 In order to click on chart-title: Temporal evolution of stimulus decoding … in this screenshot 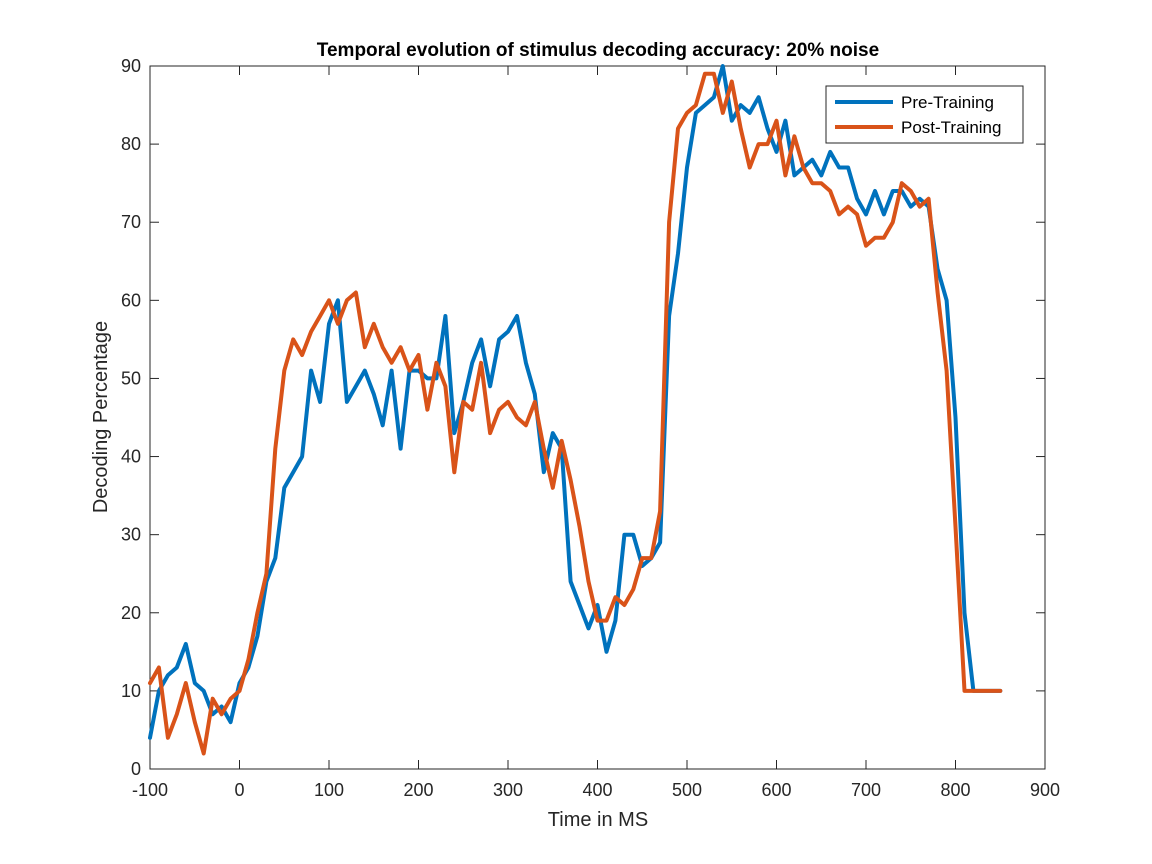, I will do `click(598, 50)`.